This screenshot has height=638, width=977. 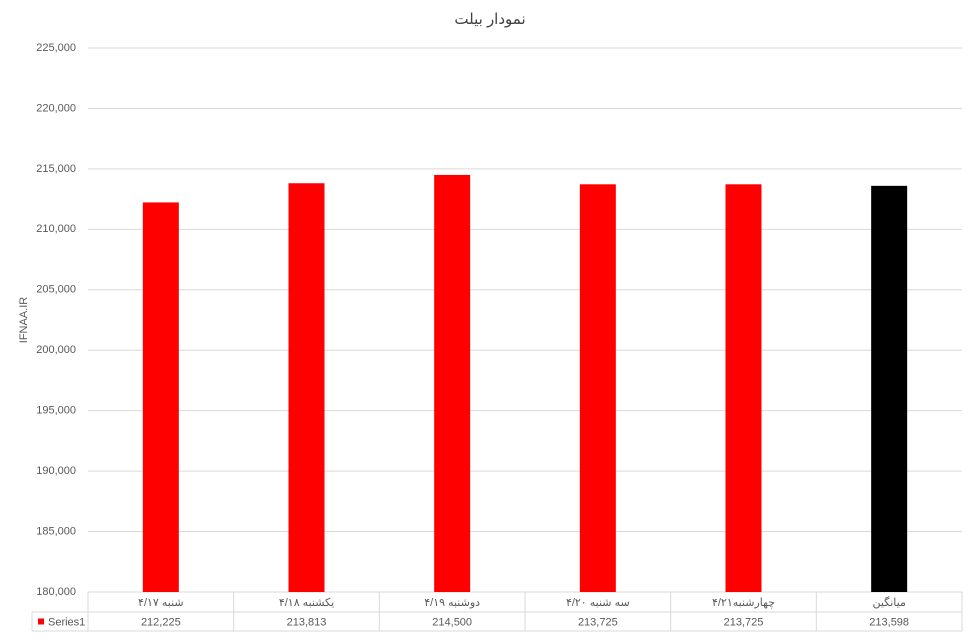 What do you see at coordinates (56, 48) in the screenshot?
I see `y-tick-label: 225,000` at bounding box center [56, 48].